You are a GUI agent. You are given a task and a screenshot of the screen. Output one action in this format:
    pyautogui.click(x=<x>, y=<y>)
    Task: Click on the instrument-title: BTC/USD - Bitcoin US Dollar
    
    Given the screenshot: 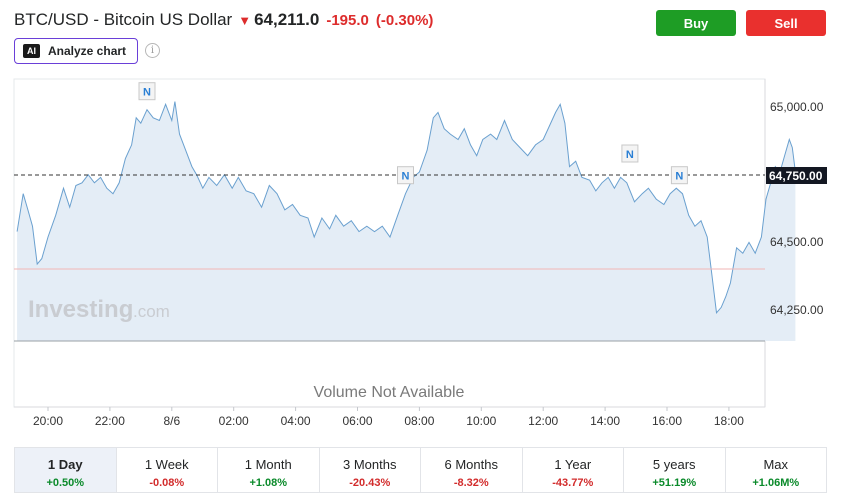 What is the action you would take?
    pyautogui.click(x=123, y=19)
    